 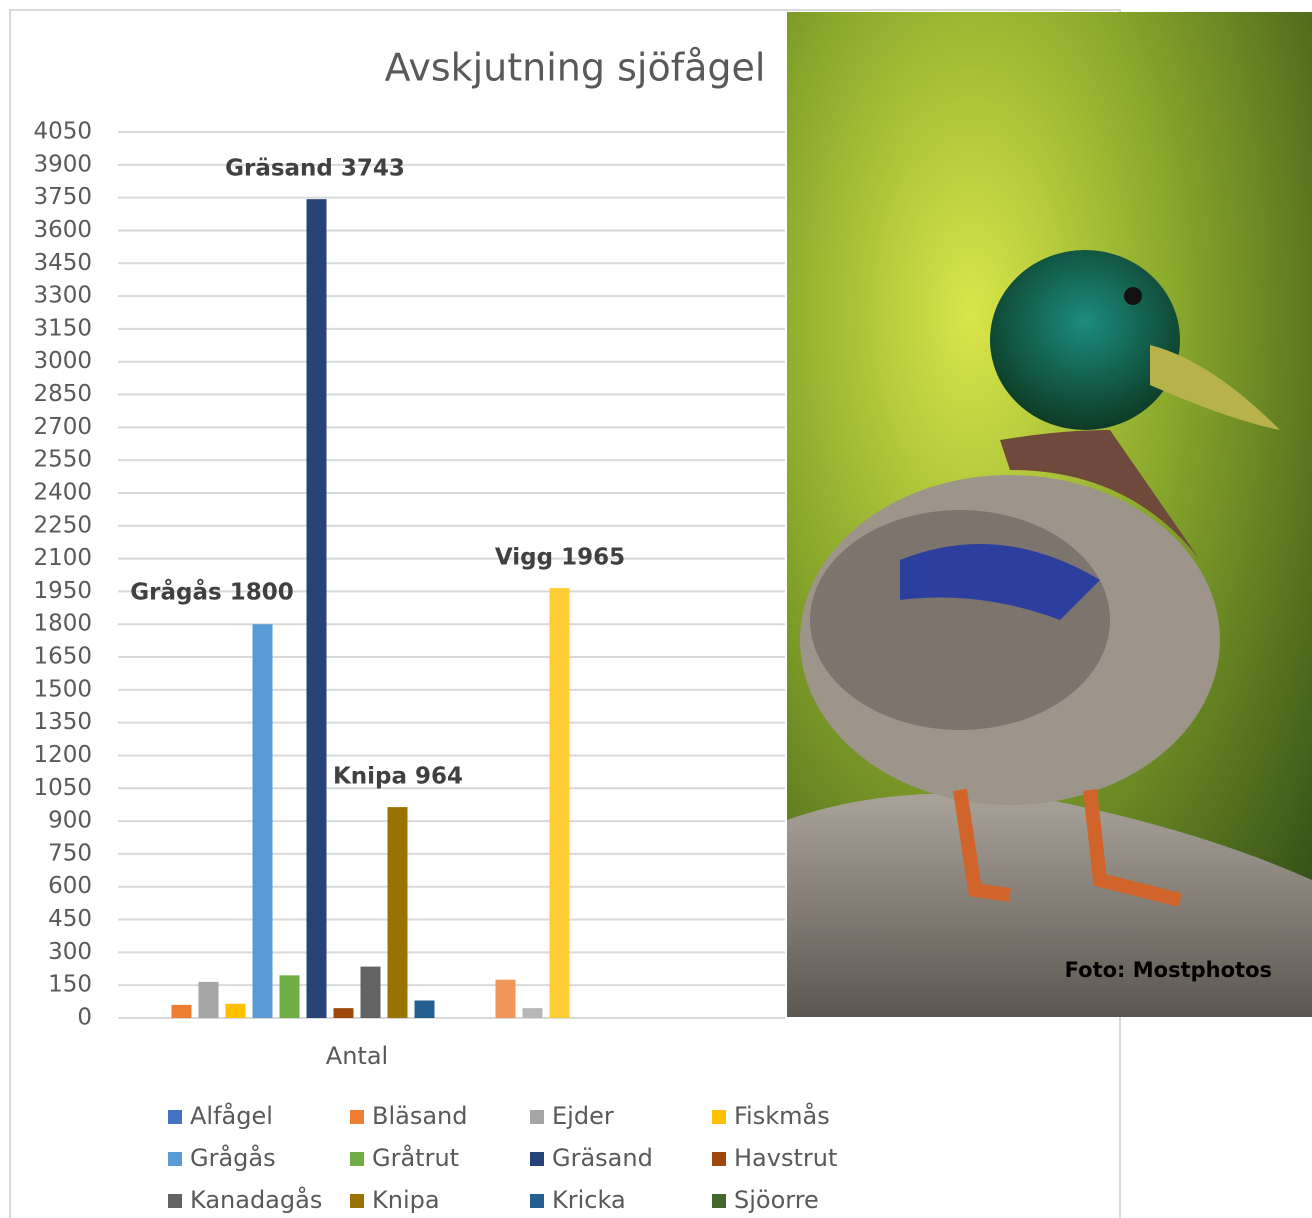 I want to click on y-tick-label: 2100, so click(x=62, y=558).